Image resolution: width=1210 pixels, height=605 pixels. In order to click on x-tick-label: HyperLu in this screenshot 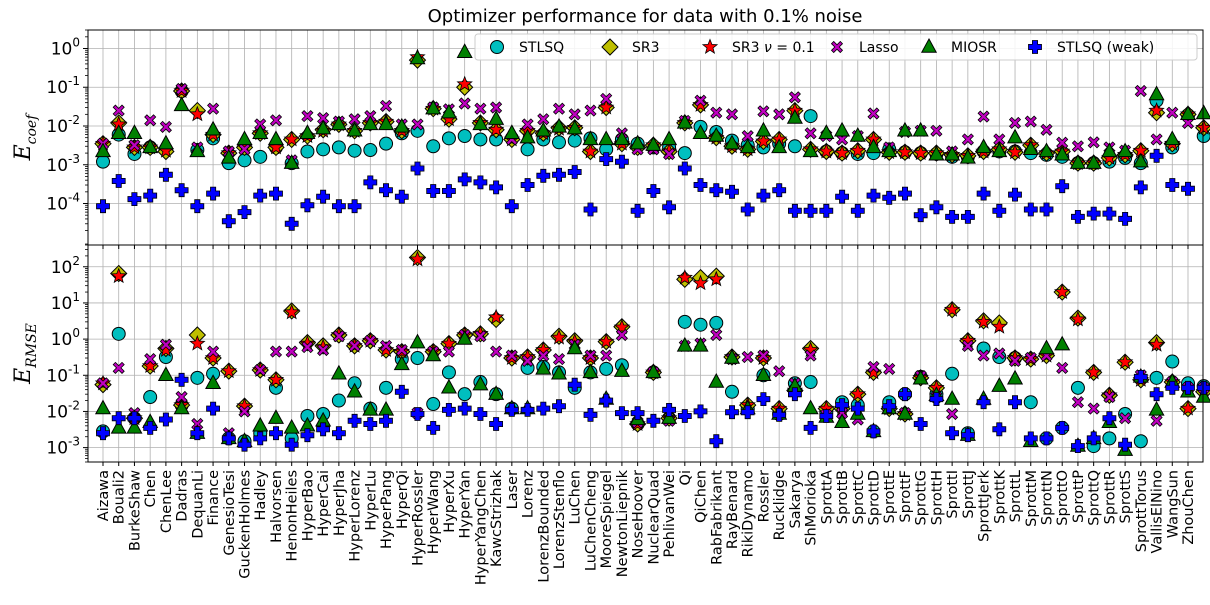, I will do `click(371, 500)`.